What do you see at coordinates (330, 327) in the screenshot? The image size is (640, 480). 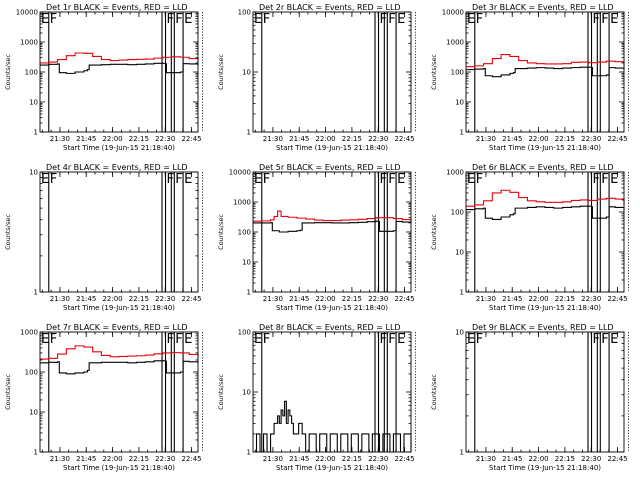 I see `plot-title: Det 8r BLACK = Events, RED = LLD` at bounding box center [330, 327].